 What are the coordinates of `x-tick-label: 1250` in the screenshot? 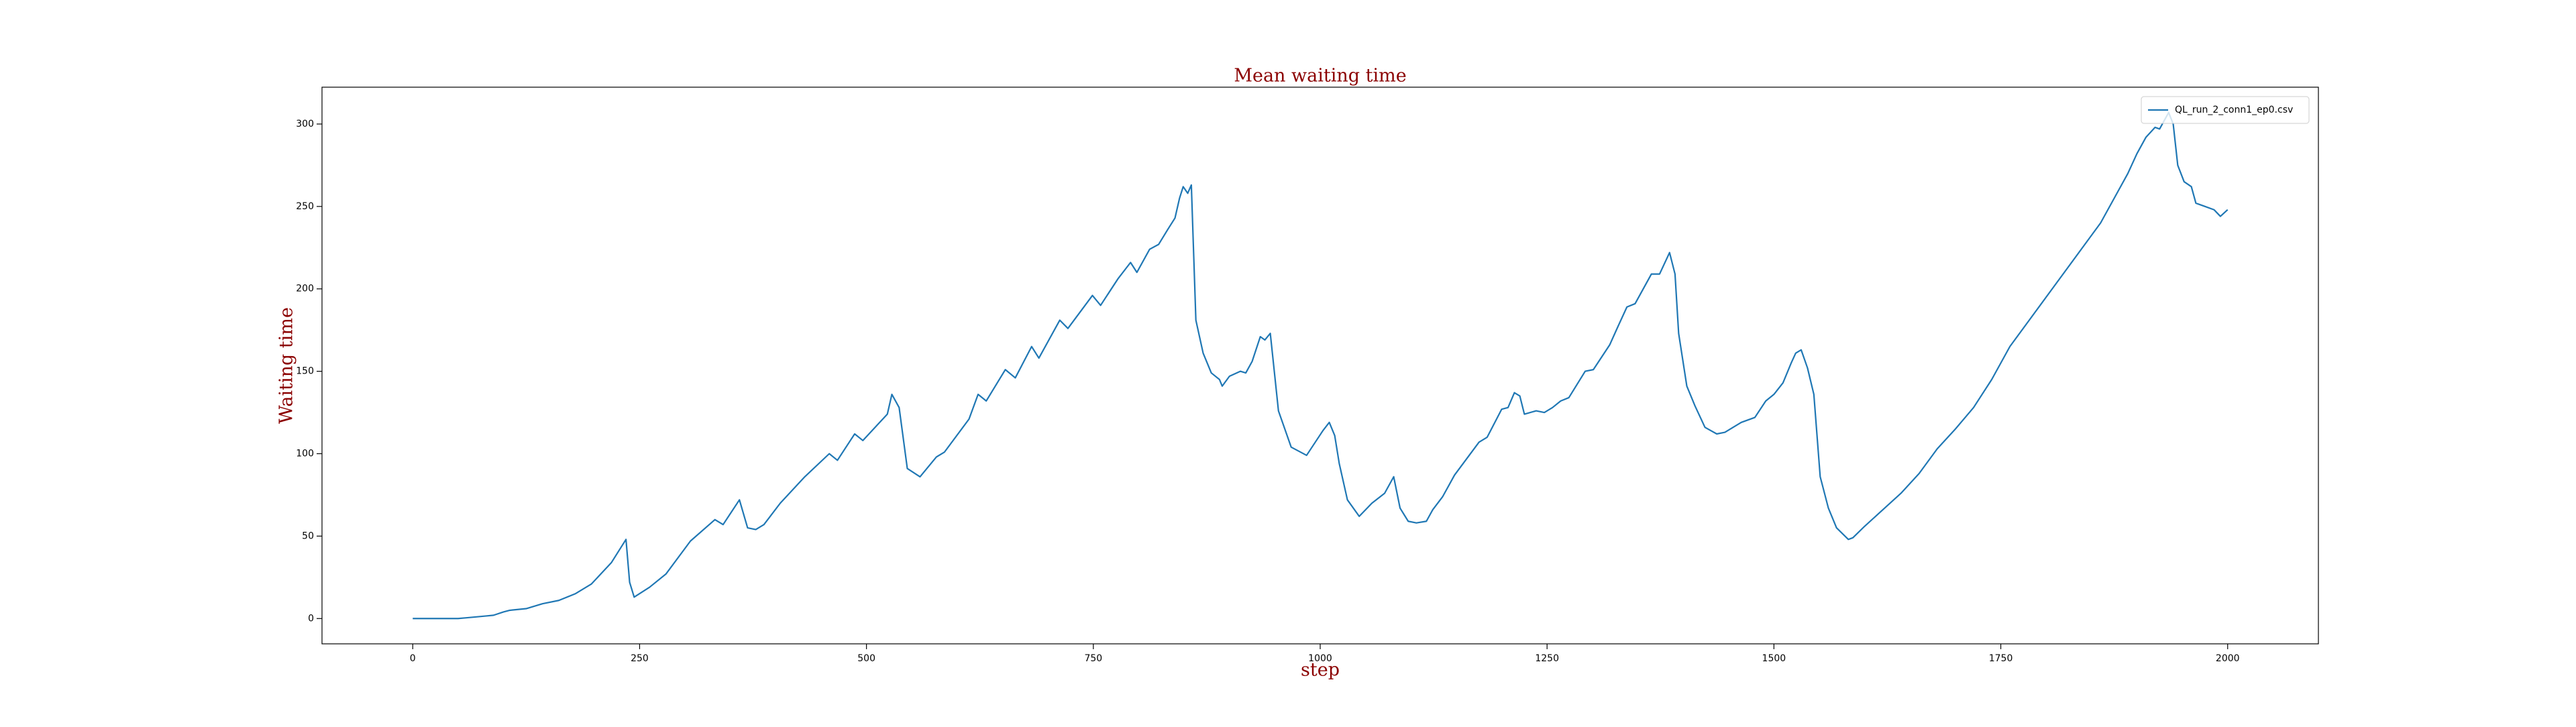 It's located at (1547, 658).